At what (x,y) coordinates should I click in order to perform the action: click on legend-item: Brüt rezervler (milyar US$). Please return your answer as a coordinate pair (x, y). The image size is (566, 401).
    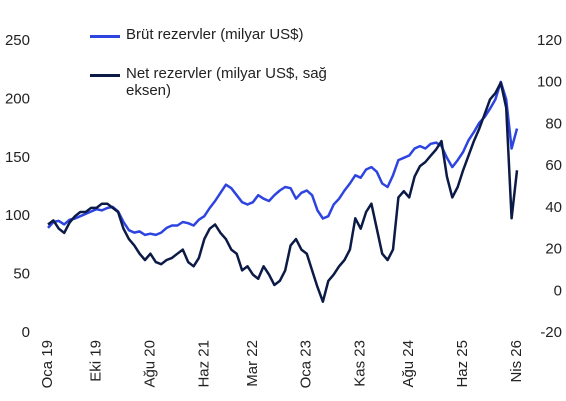
    Looking at the image, I should click on (210, 34).